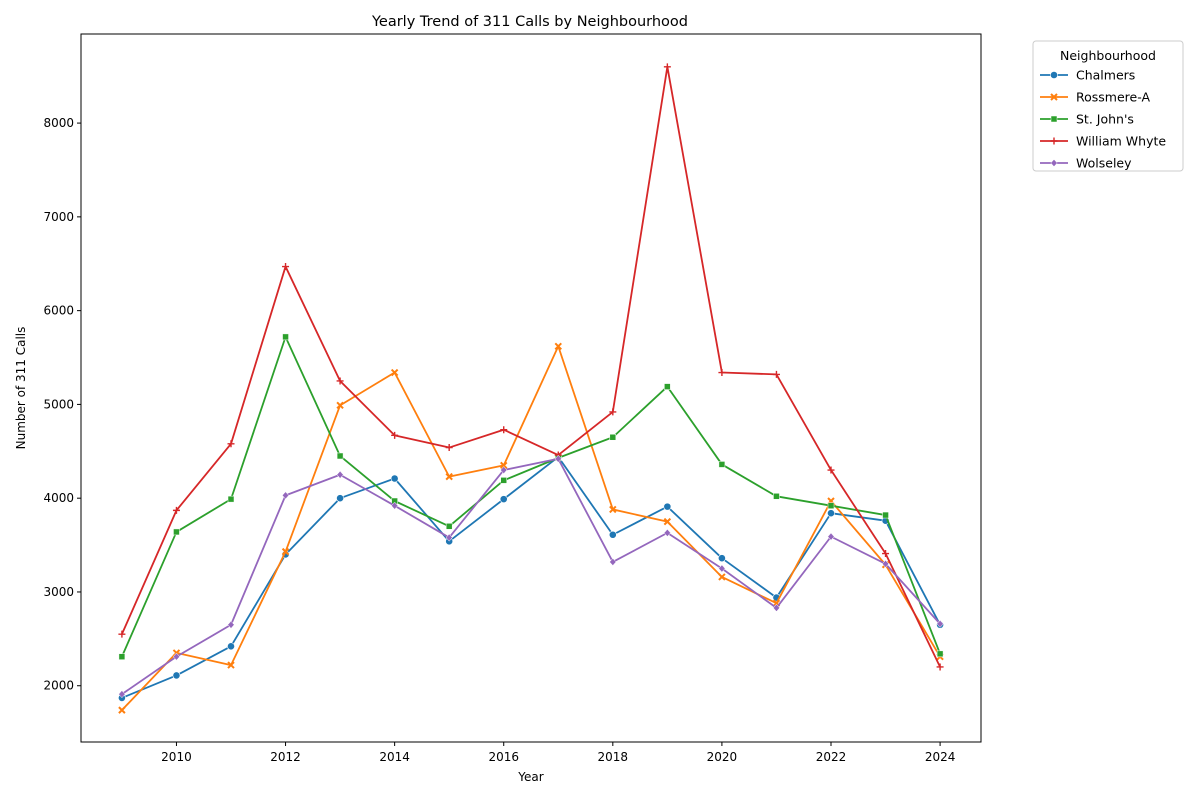 The image size is (1200, 800). What do you see at coordinates (1105, 75) in the screenshot?
I see `legend-label: Chalmers` at bounding box center [1105, 75].